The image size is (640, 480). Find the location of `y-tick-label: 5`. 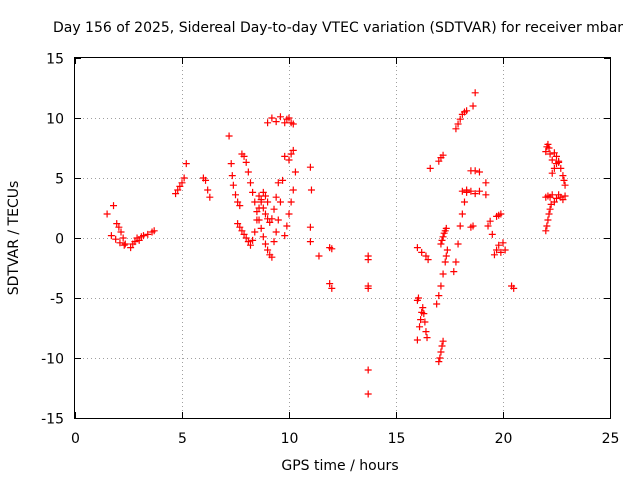

y-tick-label: 5 is located at coordinates (59, 180).